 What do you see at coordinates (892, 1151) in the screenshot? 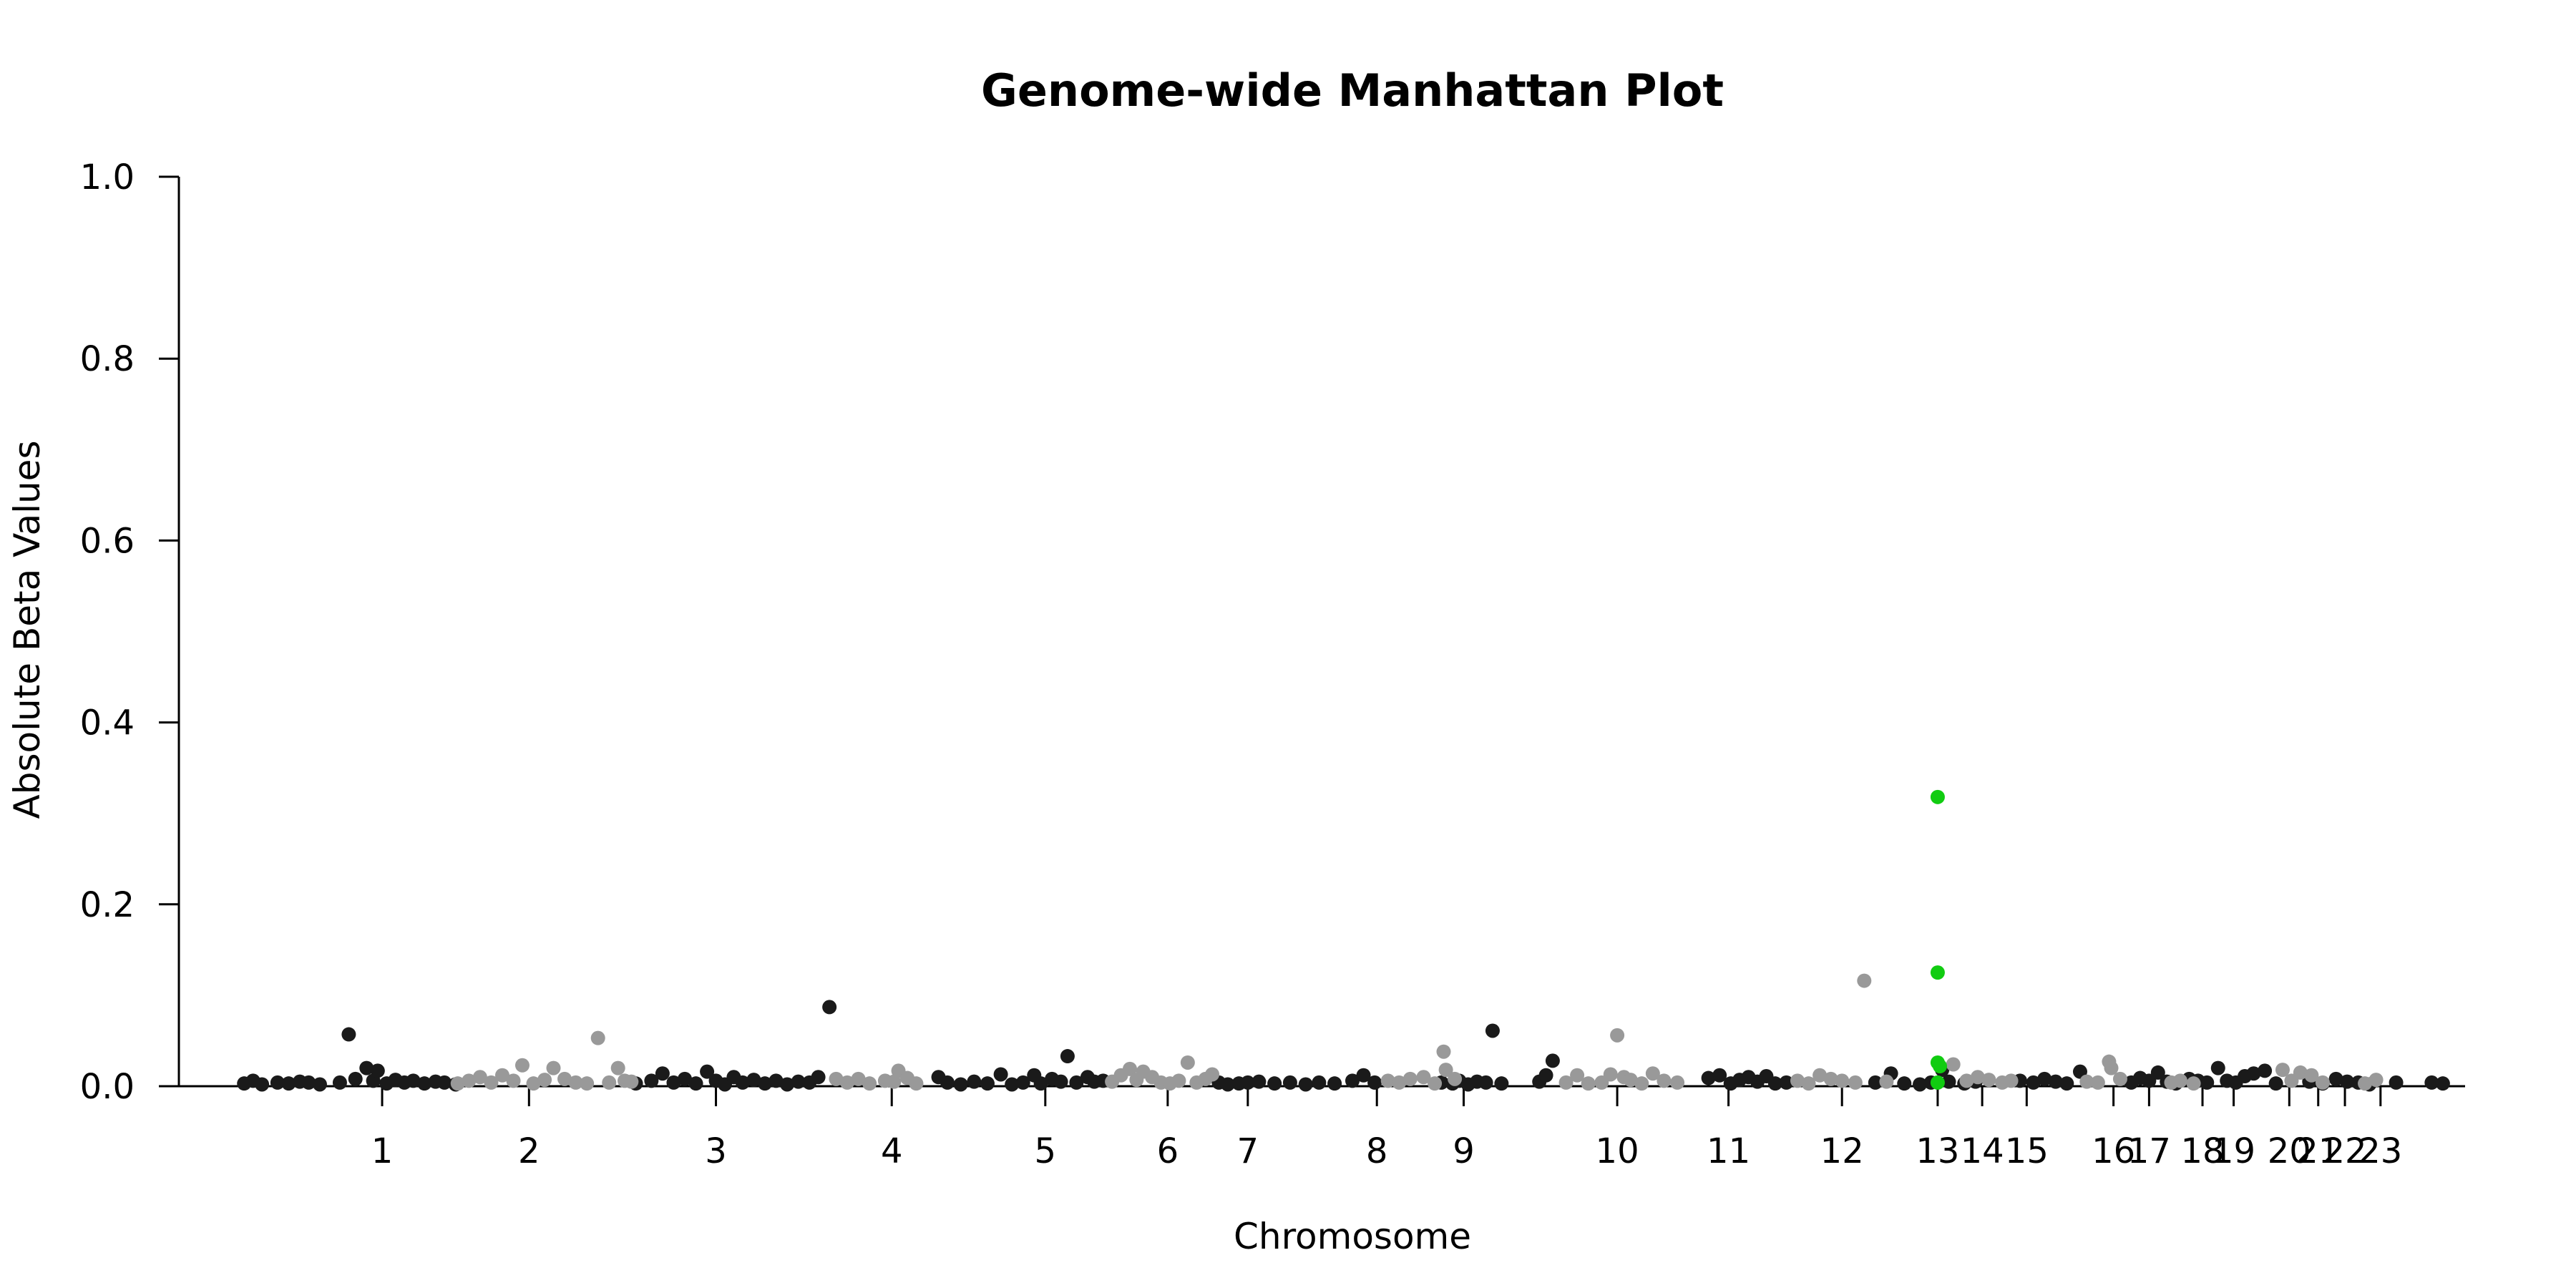
I see `x-tick-label: 4` at bounding box center [892, 1151].